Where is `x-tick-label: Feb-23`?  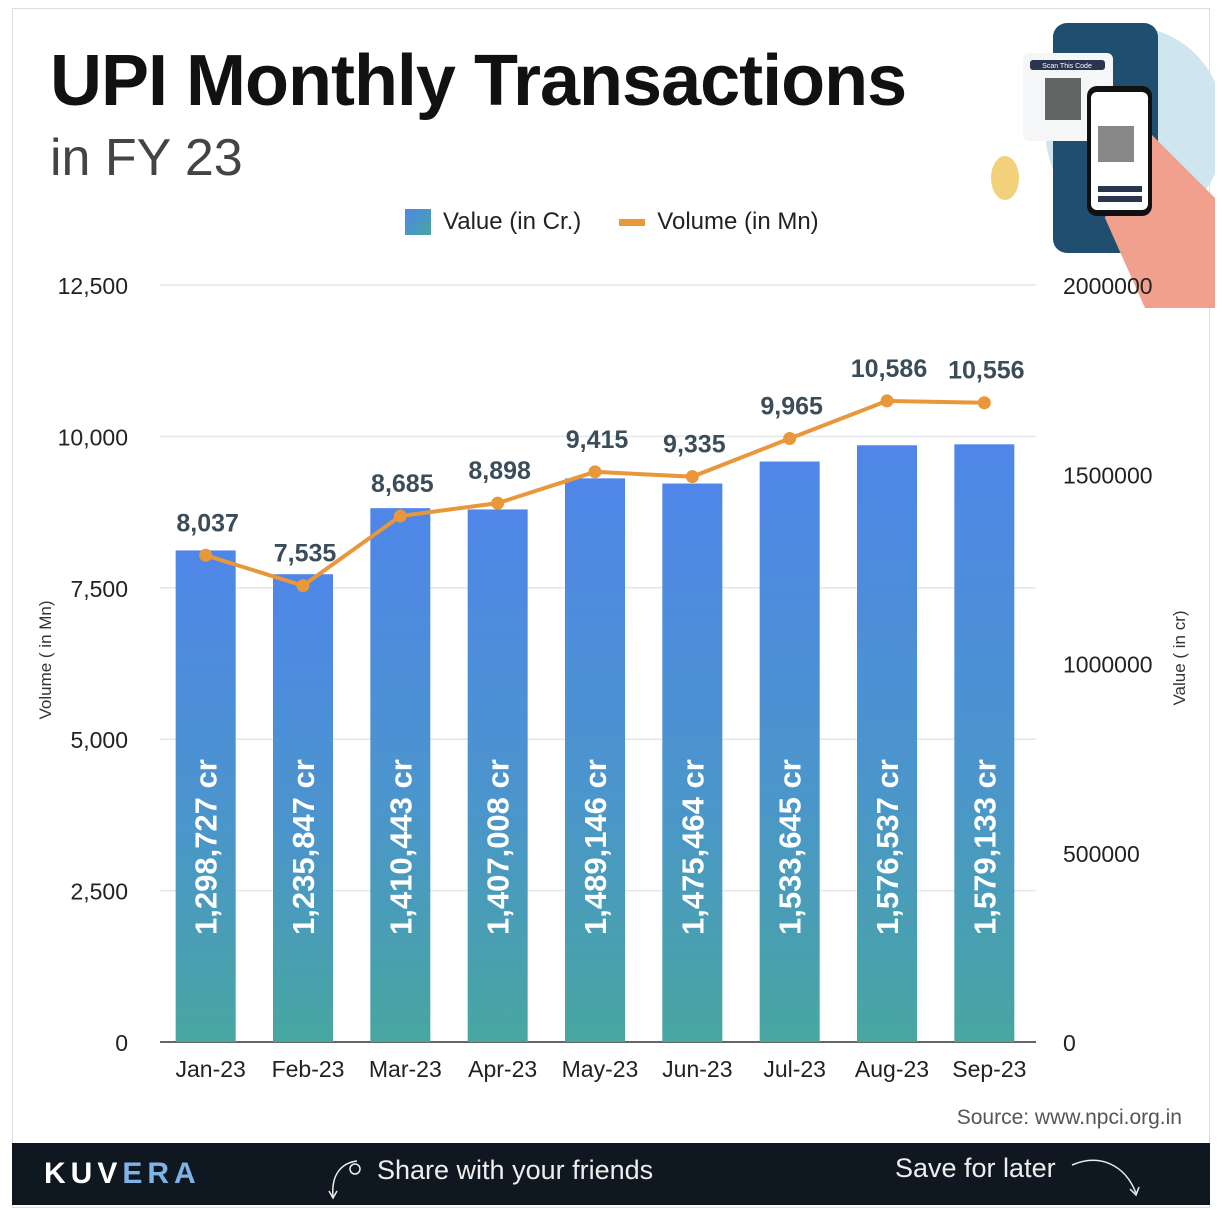
x-tick-label: Feb-23 is located at coordinates (308, 1069).